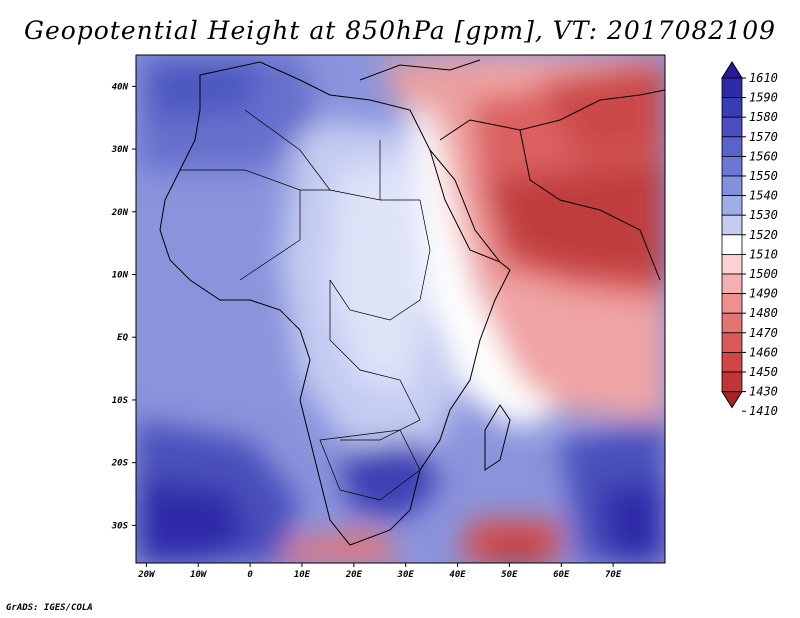 This screenshot has height=618, width=800. What do you see at coordinates (763, 215) in the screenshot?
I see `colorbar-label: 1530` at bounding box center [763, 215].